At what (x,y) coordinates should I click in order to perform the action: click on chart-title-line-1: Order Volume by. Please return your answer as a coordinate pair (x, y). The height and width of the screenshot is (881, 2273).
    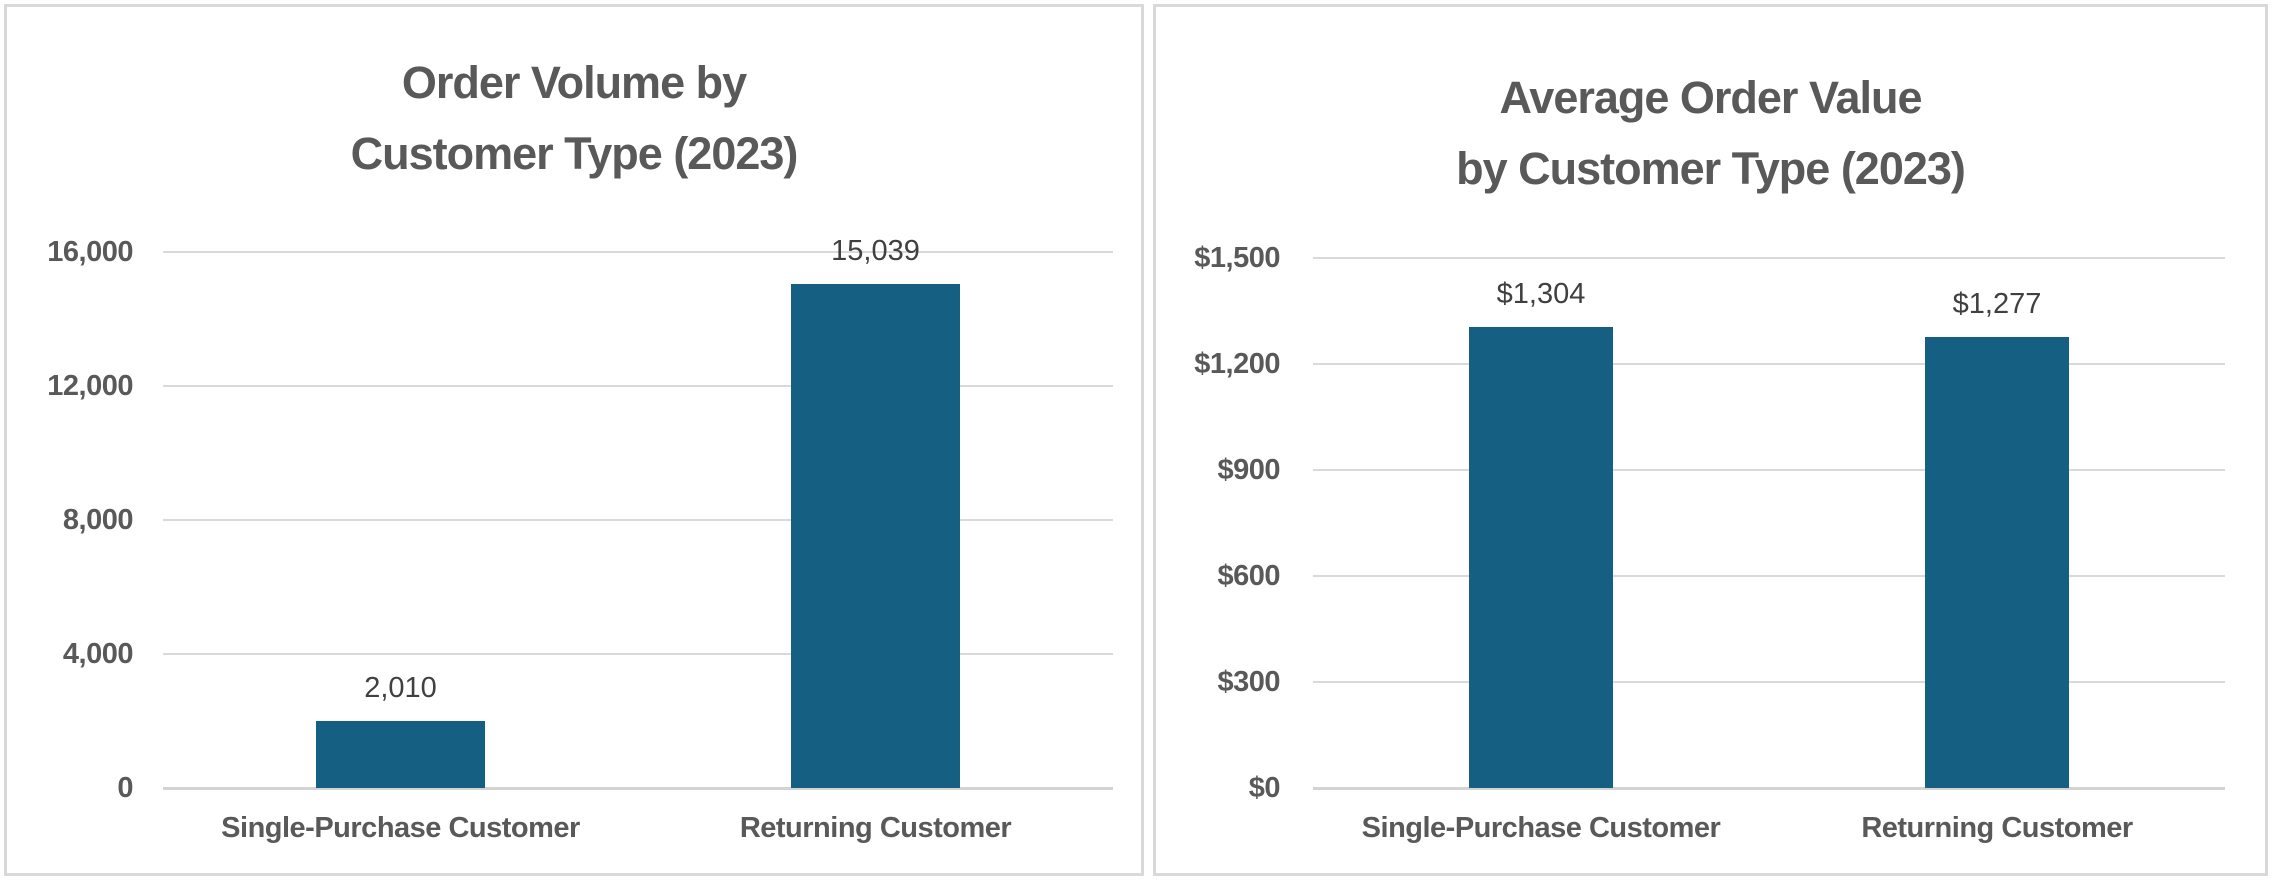
    Looking at the image, I should click on (574, 82).